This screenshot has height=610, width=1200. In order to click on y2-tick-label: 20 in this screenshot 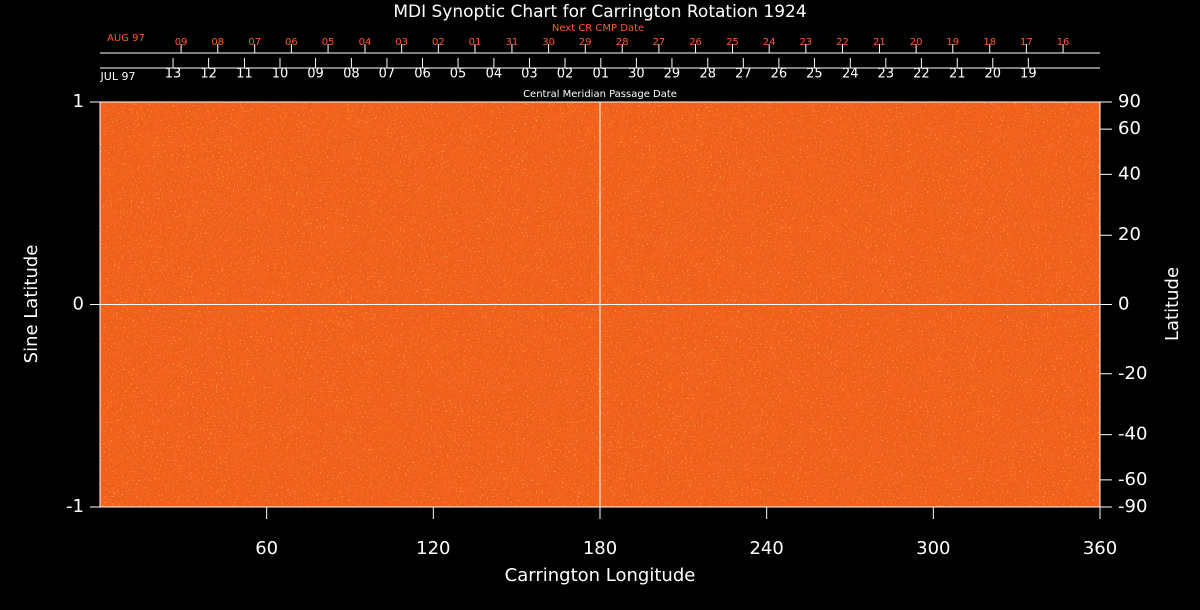, I will do `click(1129, 234)`.